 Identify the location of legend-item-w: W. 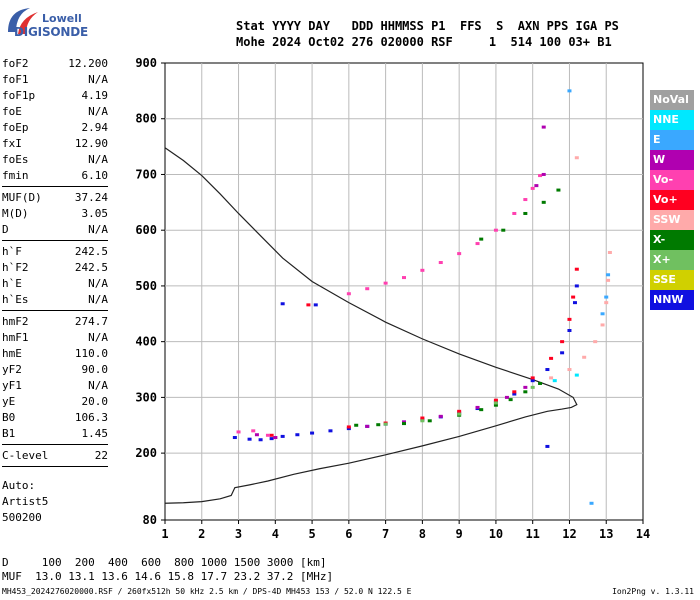
(672, 160).